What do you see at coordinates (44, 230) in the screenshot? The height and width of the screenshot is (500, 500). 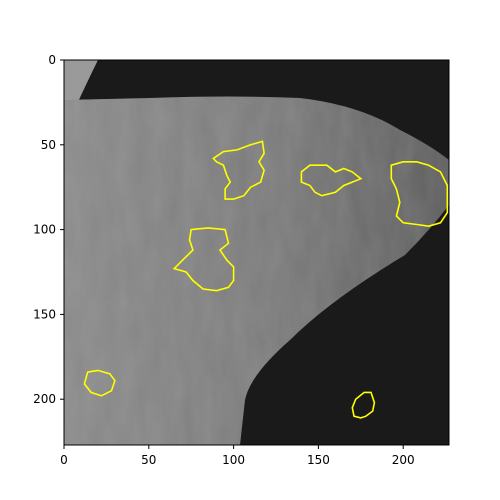 I see `y-tick-label: 100` at bounding box center [44, 230].